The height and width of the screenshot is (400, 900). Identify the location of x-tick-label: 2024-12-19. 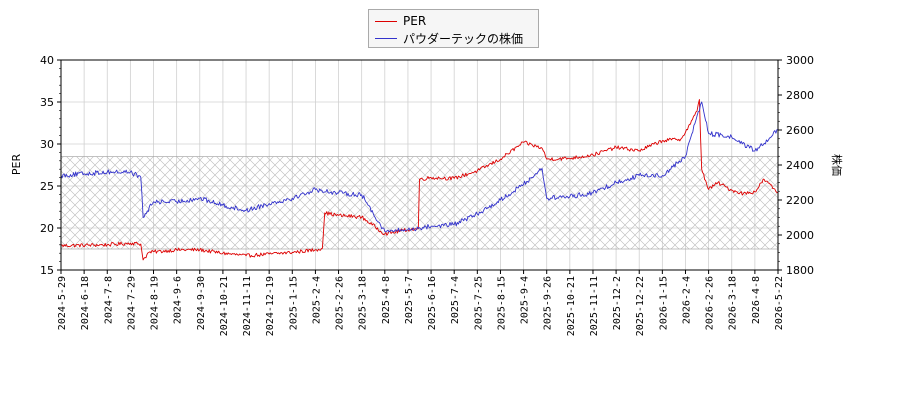
(270, 306).